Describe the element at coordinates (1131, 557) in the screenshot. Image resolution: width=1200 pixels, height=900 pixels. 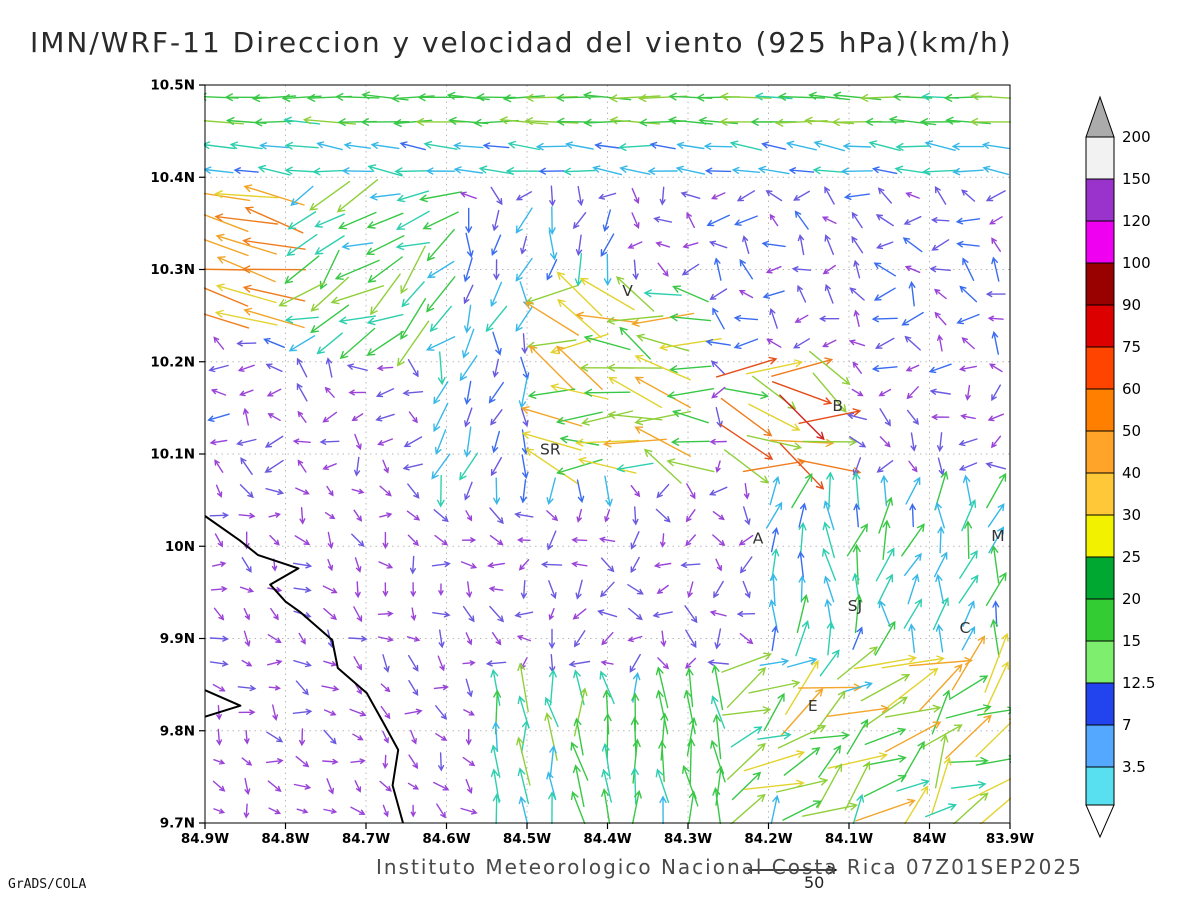
I see `colorbar-label: 25` at that location.